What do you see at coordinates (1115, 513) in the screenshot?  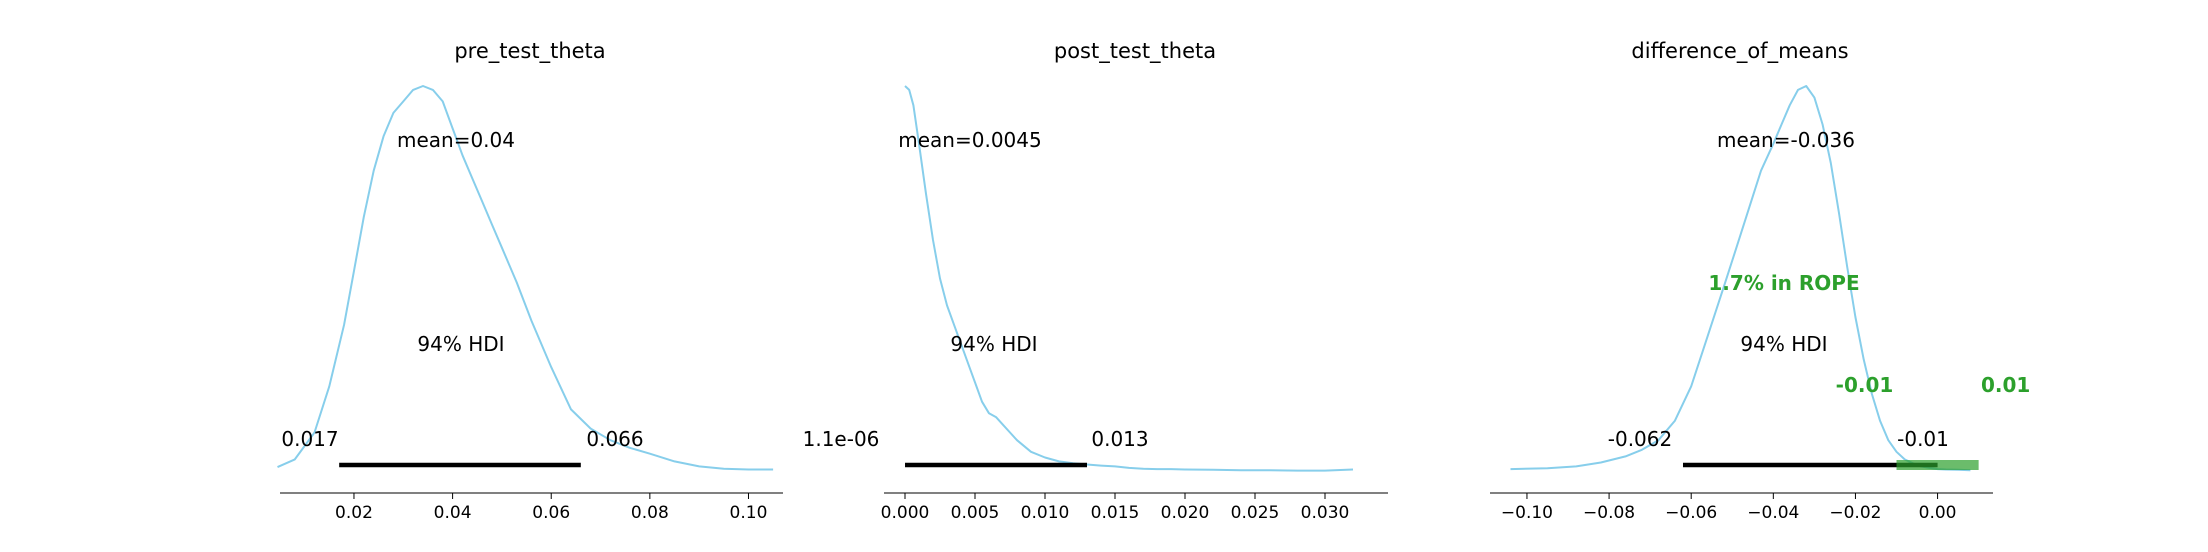 I see `x-tick-label: 0.015` at bounding box center [1115, 513].